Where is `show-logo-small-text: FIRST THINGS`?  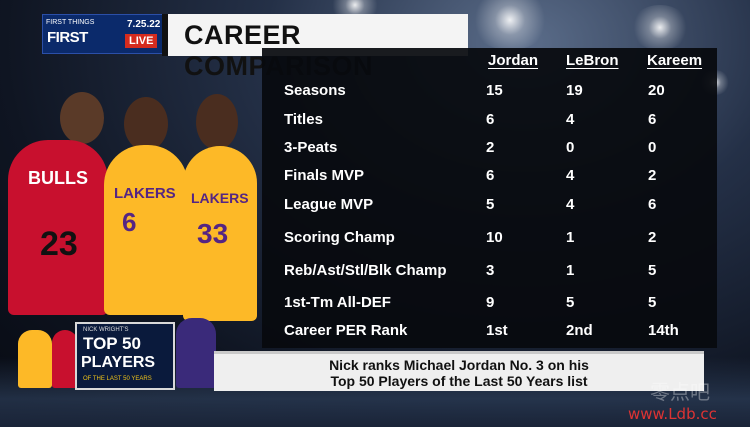
show-logo-small-text: FIRST THINGS is located at coordinates (70, 22).